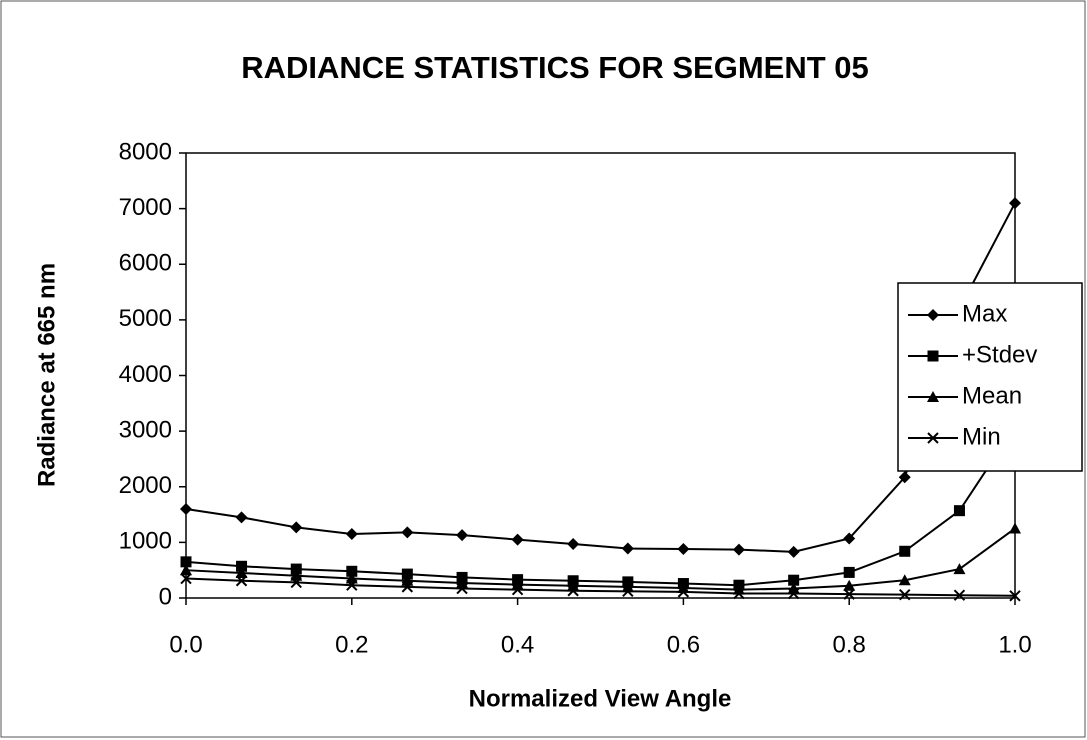  I want to click on x-tick-label: 0.4, so click(517, 644).